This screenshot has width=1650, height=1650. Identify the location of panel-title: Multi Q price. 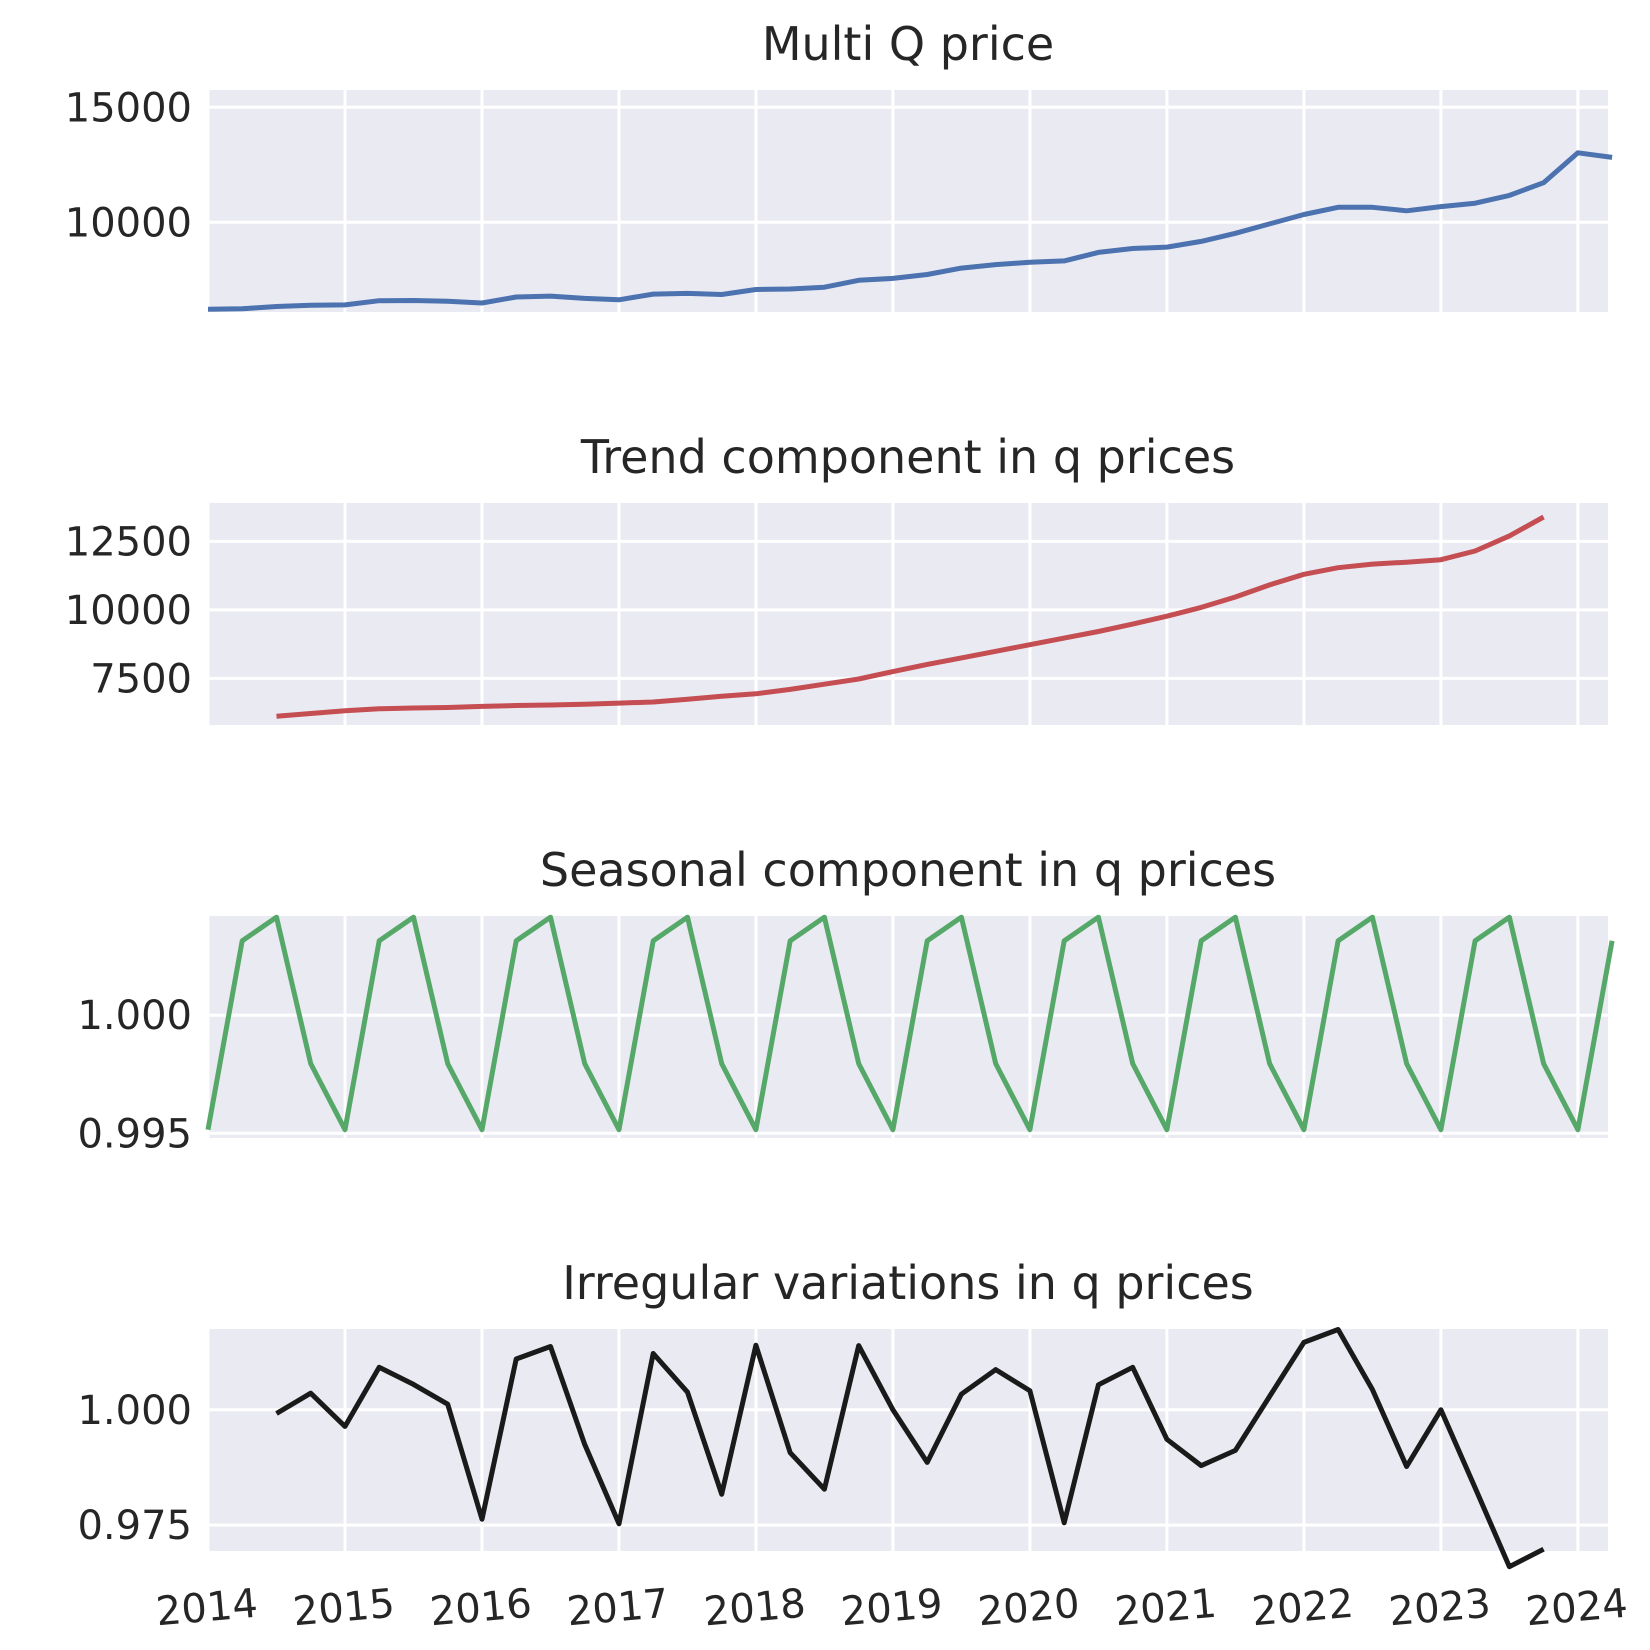
(908, 44).